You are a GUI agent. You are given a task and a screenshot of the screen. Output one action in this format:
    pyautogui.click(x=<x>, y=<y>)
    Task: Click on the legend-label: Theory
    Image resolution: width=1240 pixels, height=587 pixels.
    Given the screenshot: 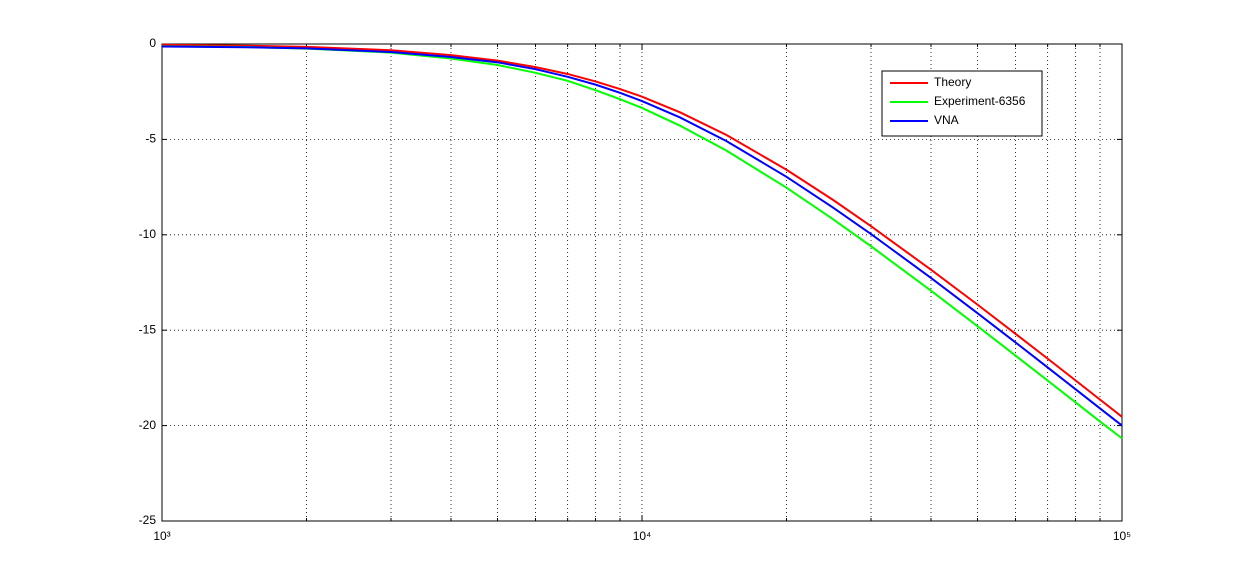 What is the action you would take?
    pyautogui.click(x=952, y=82)
    